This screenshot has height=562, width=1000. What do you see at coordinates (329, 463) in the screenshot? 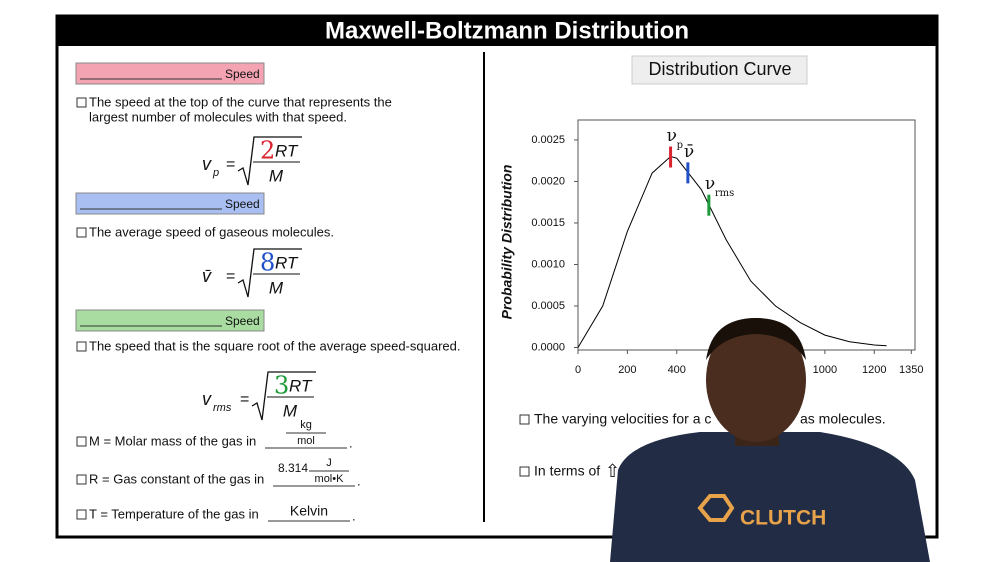
I see `unit-numerator: J` at bounding box center [329, 463].